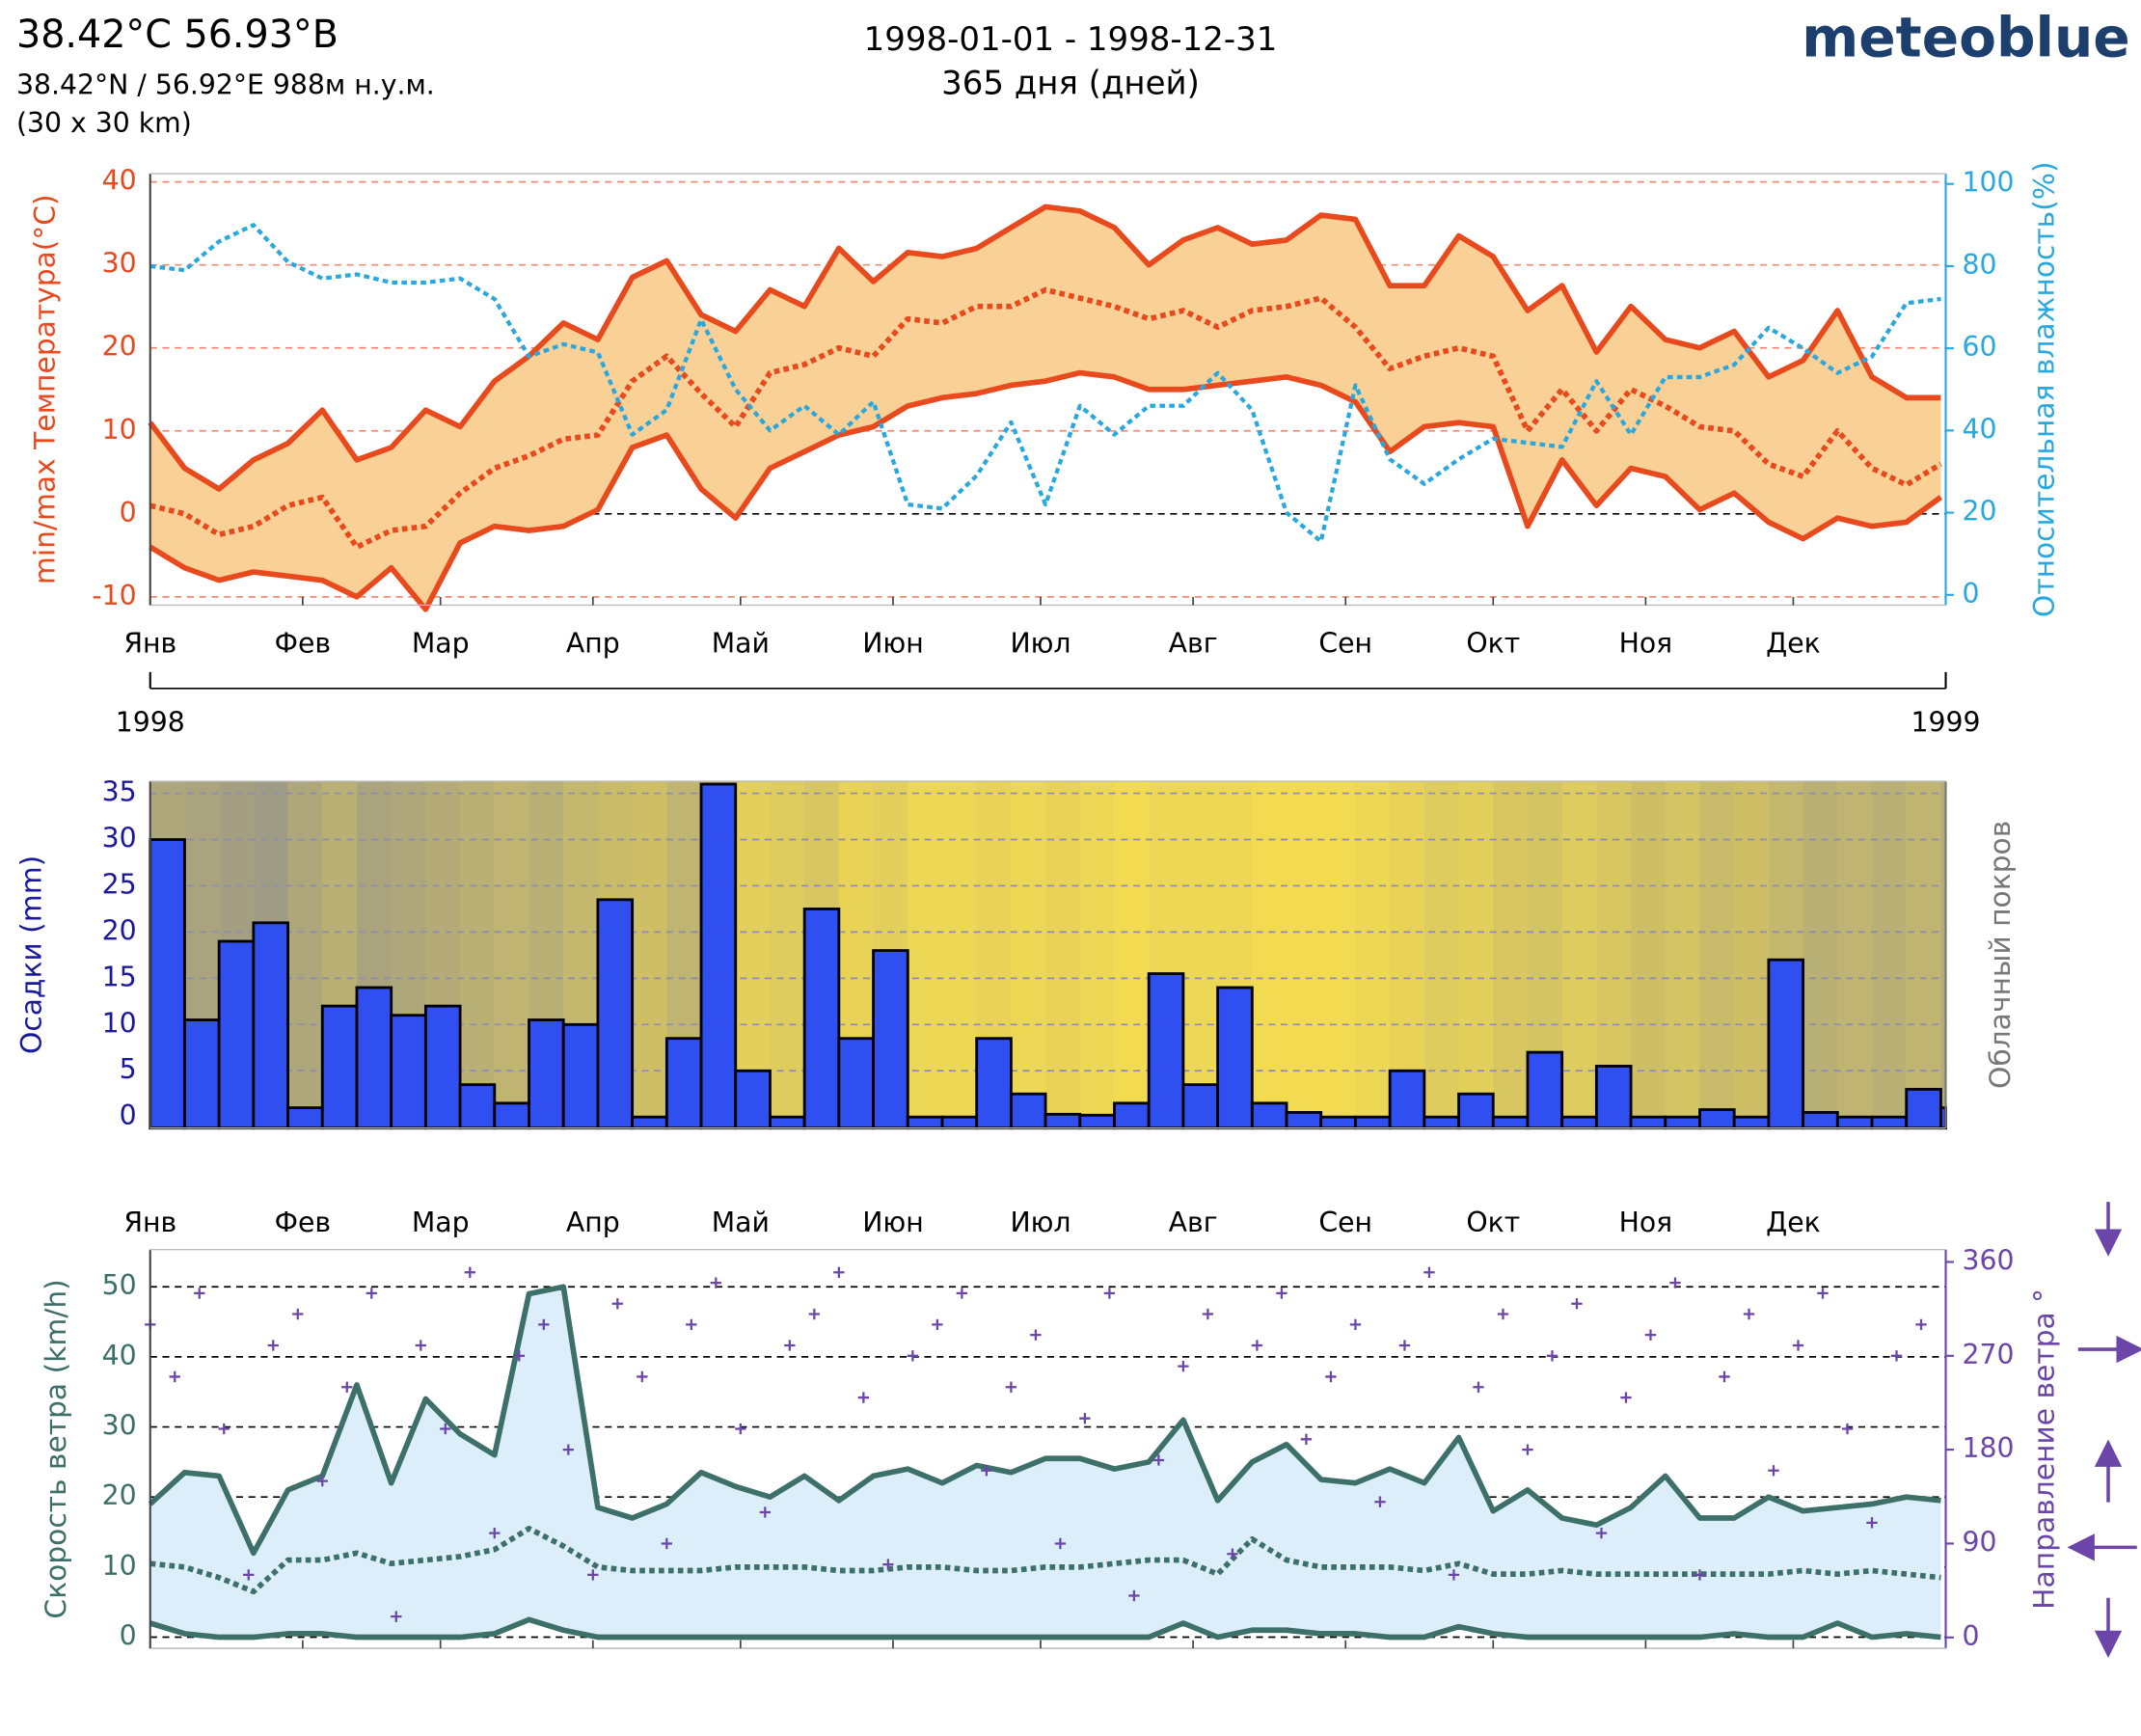 The image size is (2141, 1736). I want to click on y-tick-label: -10, so click(114, 595).